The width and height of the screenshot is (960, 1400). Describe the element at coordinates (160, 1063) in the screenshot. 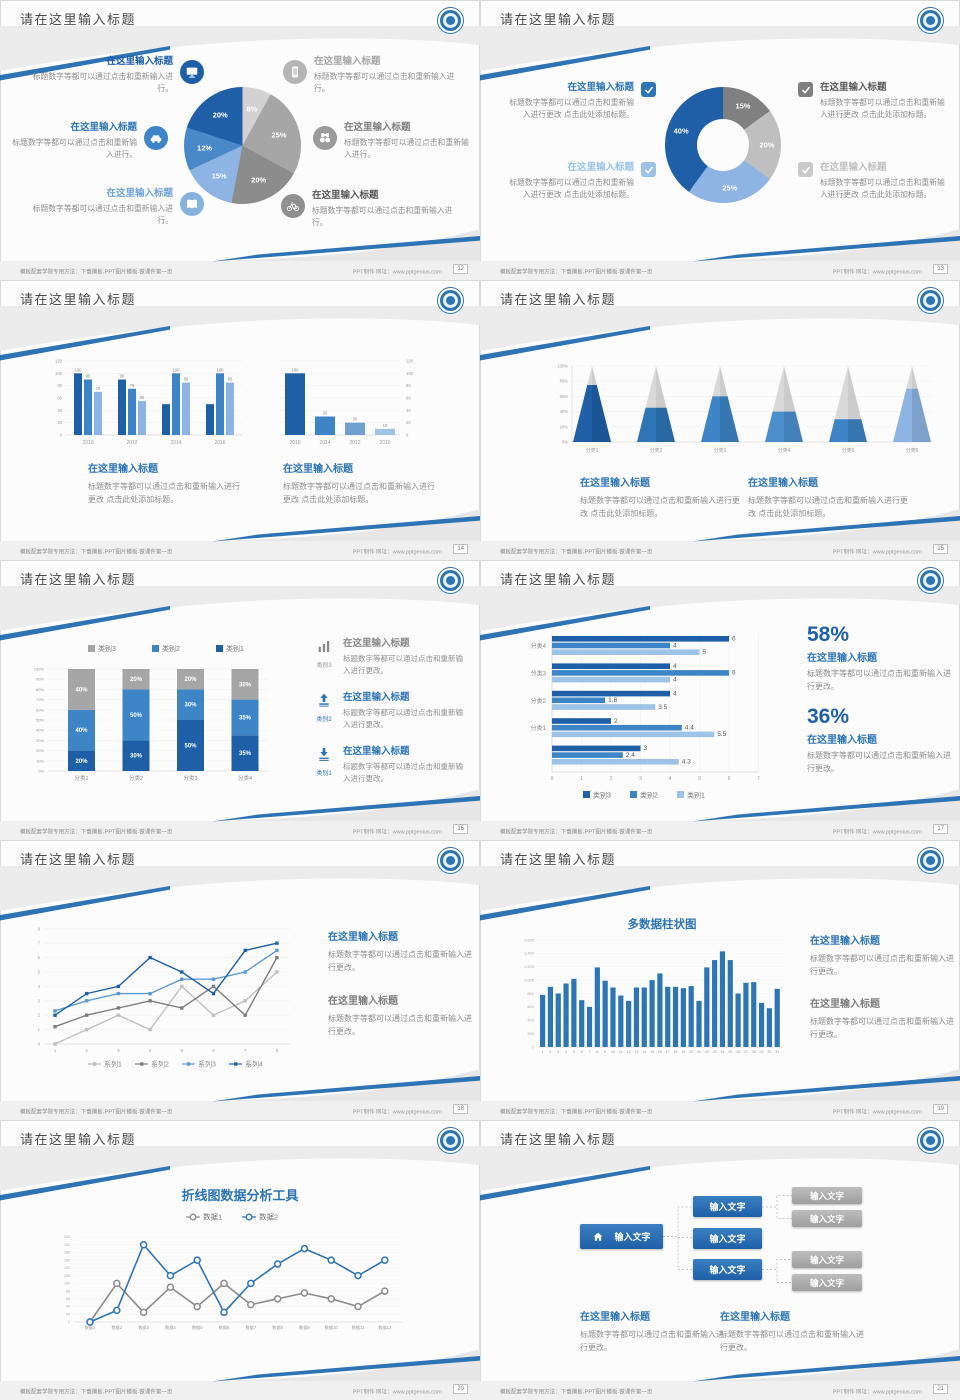

I see `svg-text: 系列2` at that location.